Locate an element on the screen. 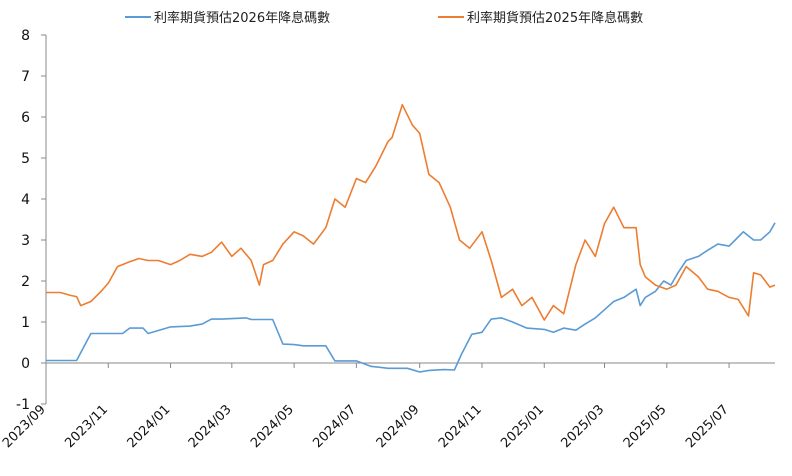 This screenshot has height=476, width=792. y-tick-label: 5 is located at coordinates (25, 159).